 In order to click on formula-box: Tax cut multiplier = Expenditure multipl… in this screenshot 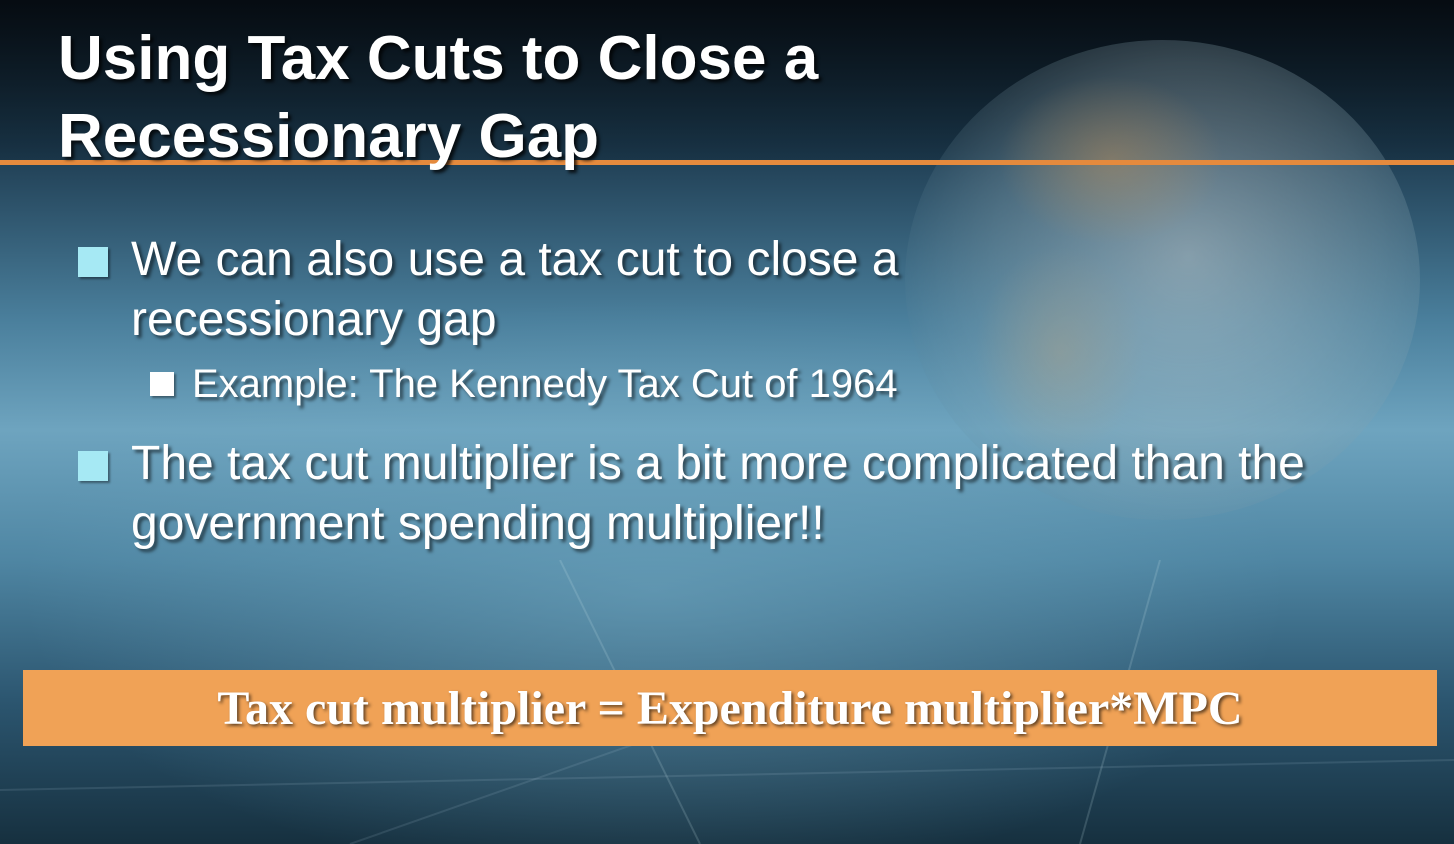, I will do `click(730, 708)`.